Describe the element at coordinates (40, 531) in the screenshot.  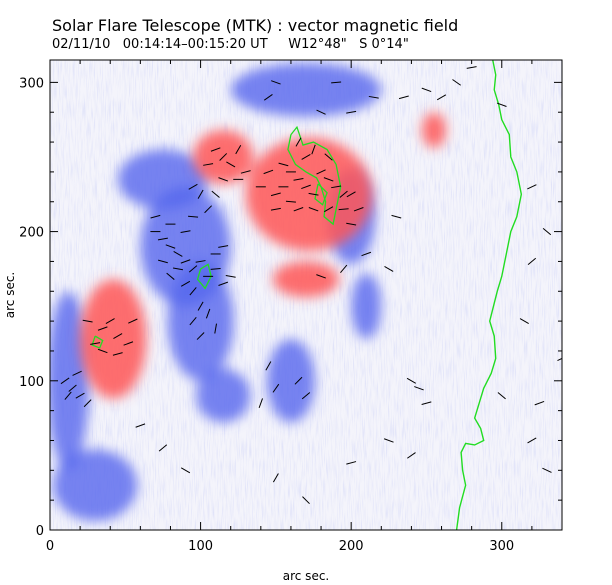
I see `y-tick-label-0: 0` at that location.